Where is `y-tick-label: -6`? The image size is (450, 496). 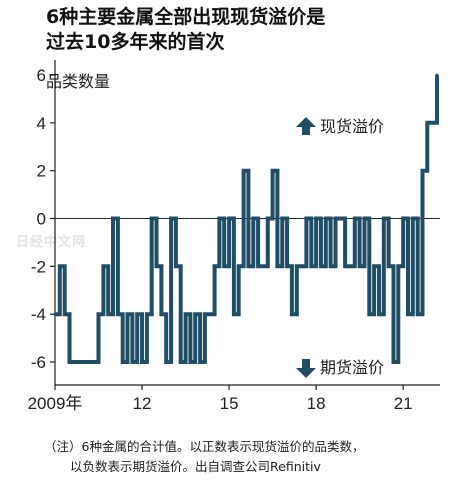
y-tick-label: -6 is located at coordinates (38, 362).